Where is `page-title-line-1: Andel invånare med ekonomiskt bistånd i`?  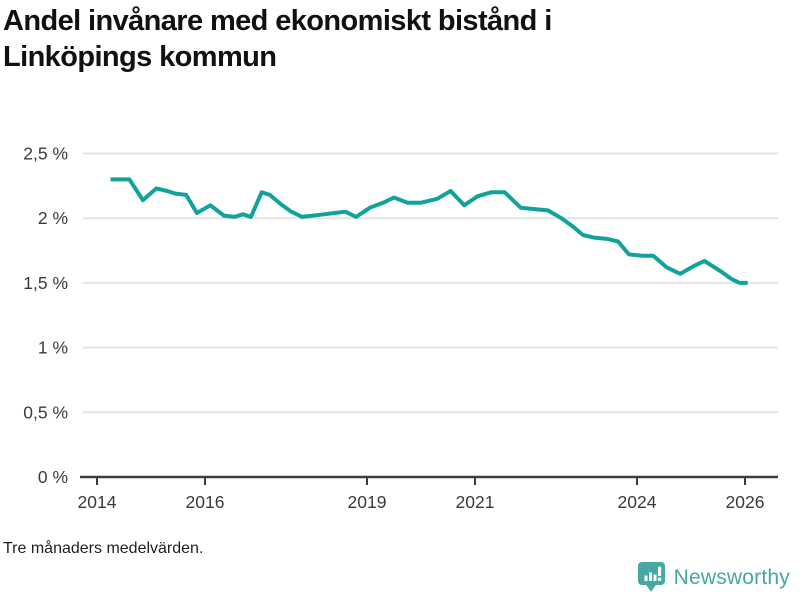 page-title-line-1: Andel invånare med ekonomiskt bistånd i is located at coordinates (277, 21).